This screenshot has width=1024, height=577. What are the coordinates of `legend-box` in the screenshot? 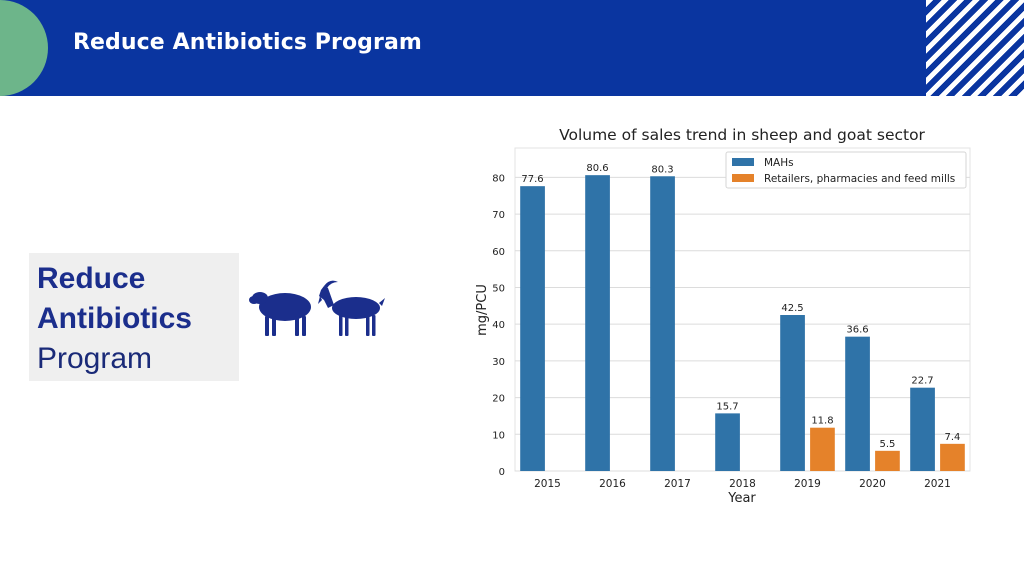 It's located at (846, 170).